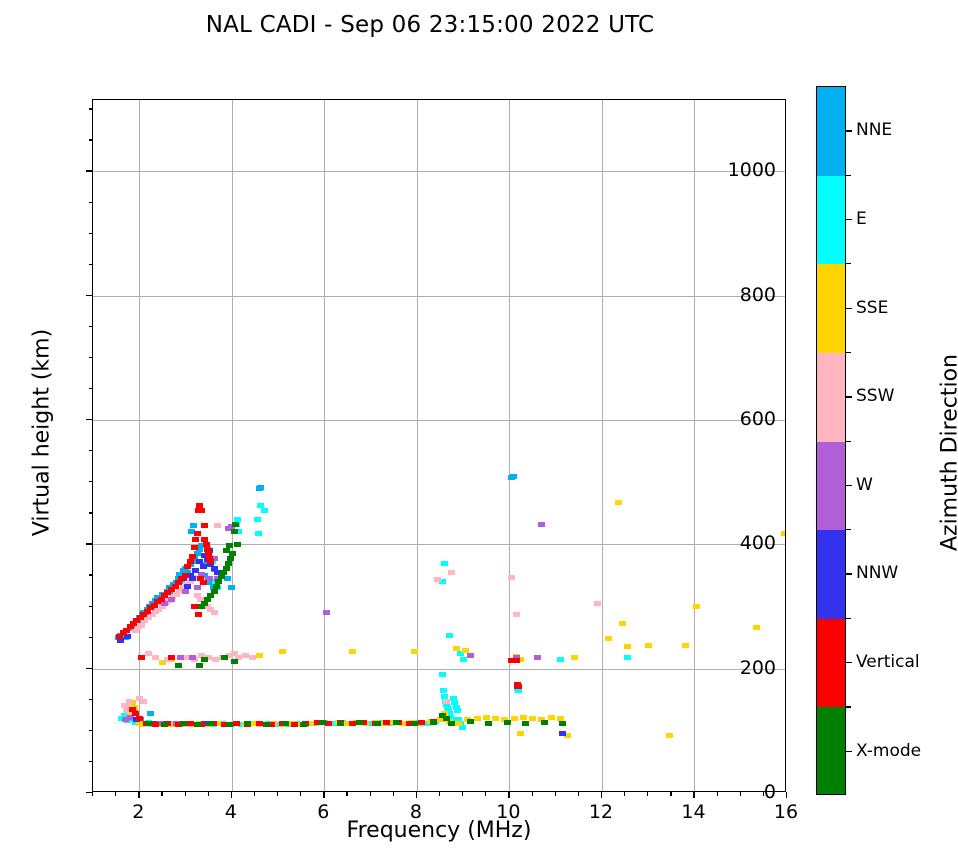 The image size is (958, 857). Describe the element at coordinates (430, 25) in the screenshot. I see `chart-title: NAL CADI - Sep 06 23:15:00 2022 UTC` at that location.